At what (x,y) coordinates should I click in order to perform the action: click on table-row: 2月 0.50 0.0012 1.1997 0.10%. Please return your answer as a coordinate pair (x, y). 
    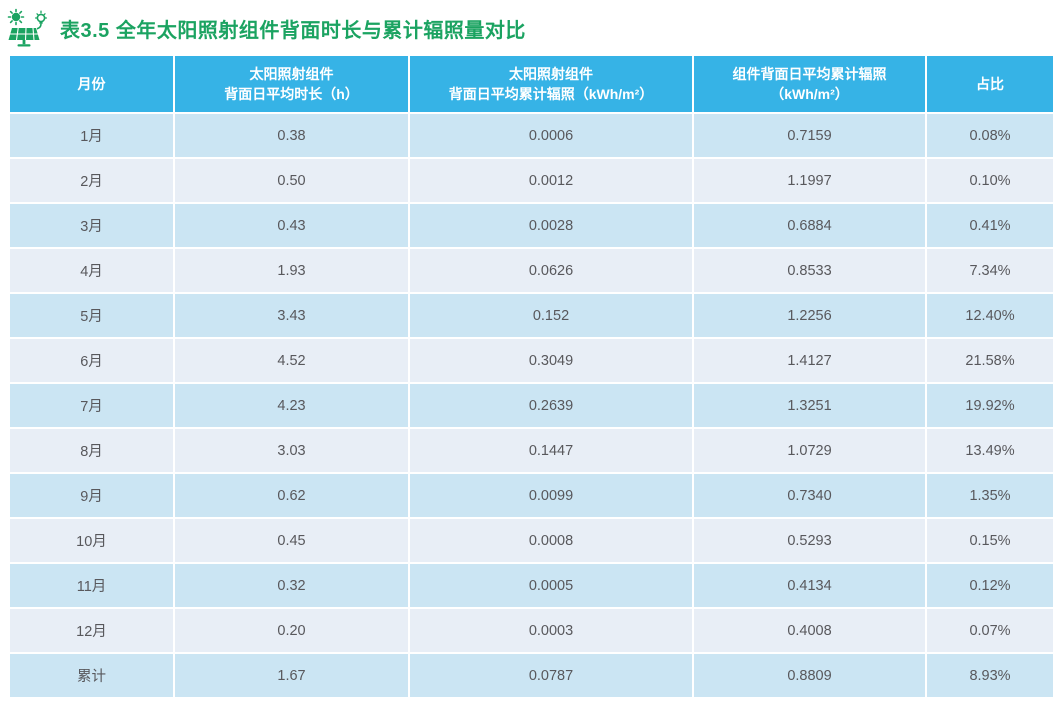
    Looking at the image, I should click on (531, 180).